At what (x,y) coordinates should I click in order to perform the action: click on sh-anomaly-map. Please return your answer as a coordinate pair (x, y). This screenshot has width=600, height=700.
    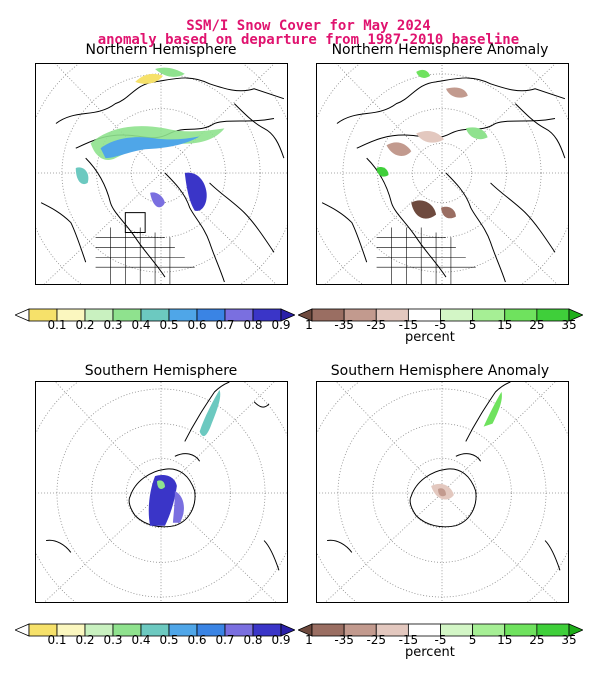
    Looking at the image, I should click on (442, 492).